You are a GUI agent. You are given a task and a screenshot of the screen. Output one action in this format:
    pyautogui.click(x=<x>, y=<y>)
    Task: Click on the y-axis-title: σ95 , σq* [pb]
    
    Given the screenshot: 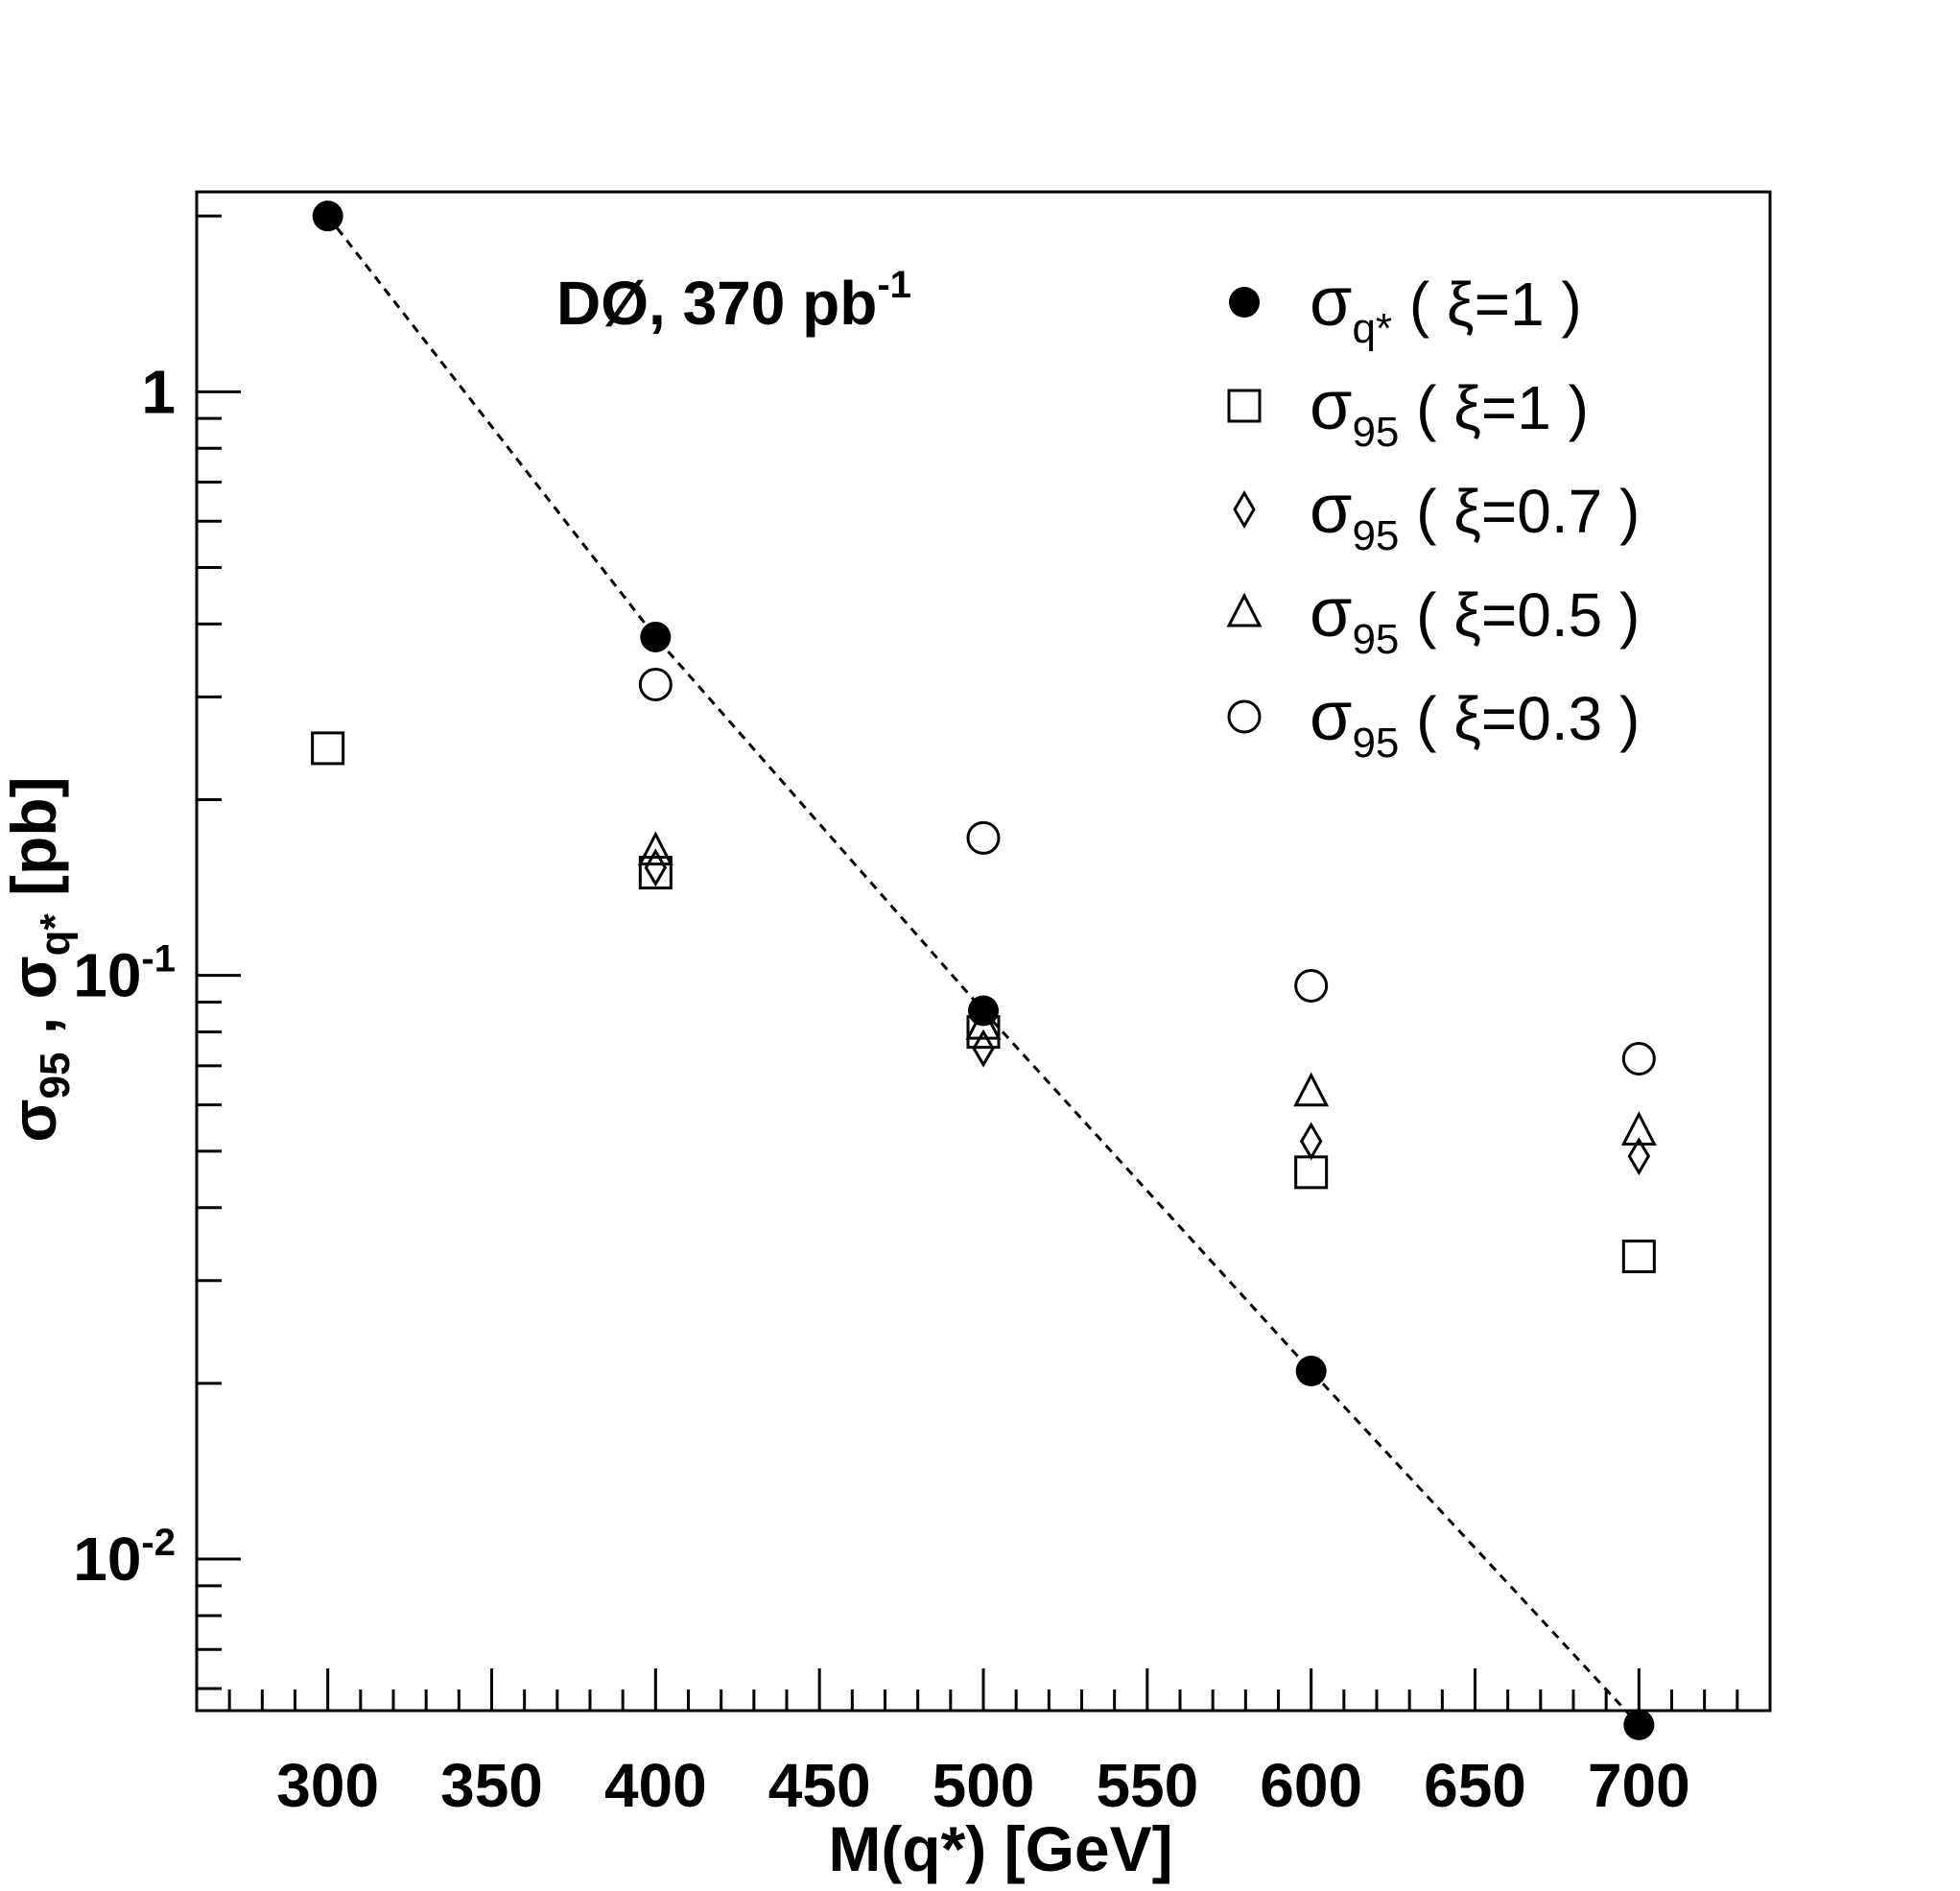 What is the action you would take?
    pyautogui.click(x=39, y=959)
    